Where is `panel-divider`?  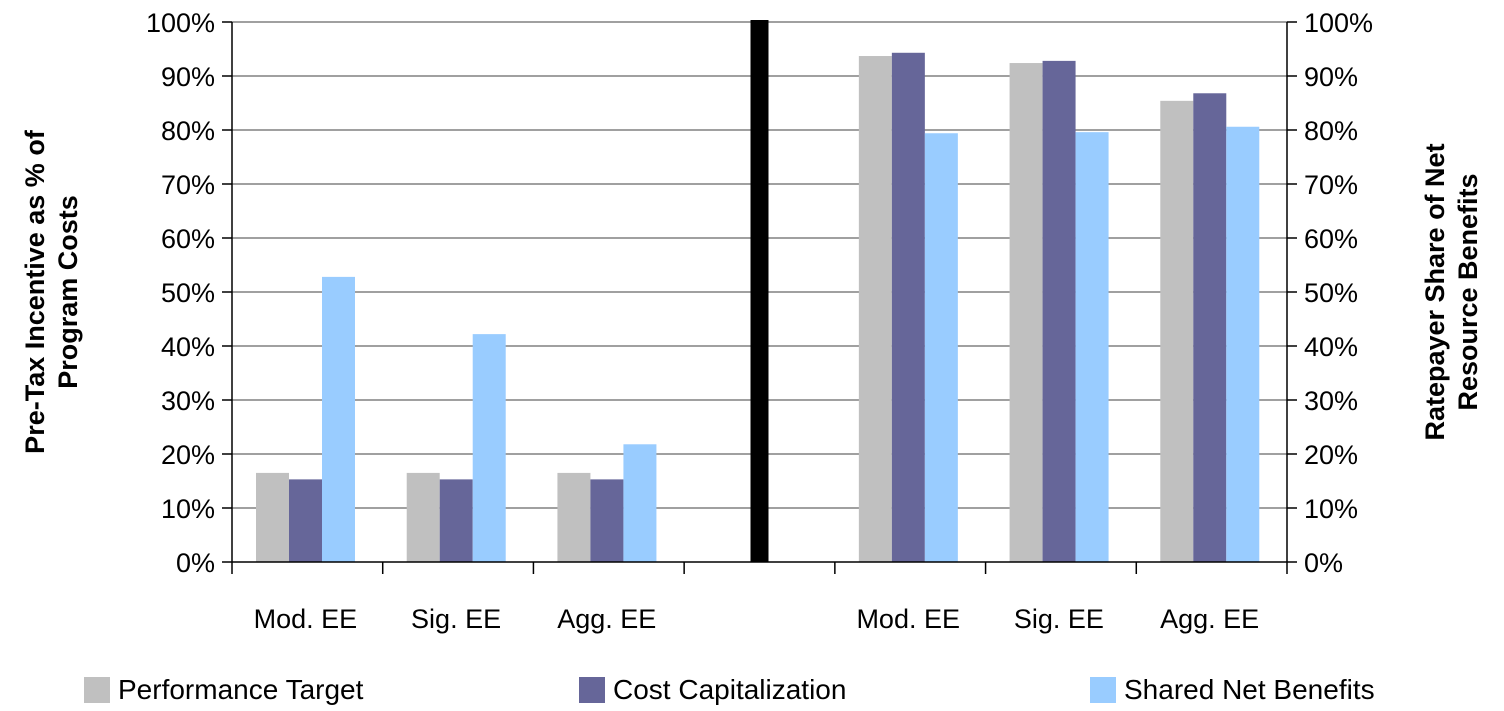
panel-divider is located at coordinates (759, 291).